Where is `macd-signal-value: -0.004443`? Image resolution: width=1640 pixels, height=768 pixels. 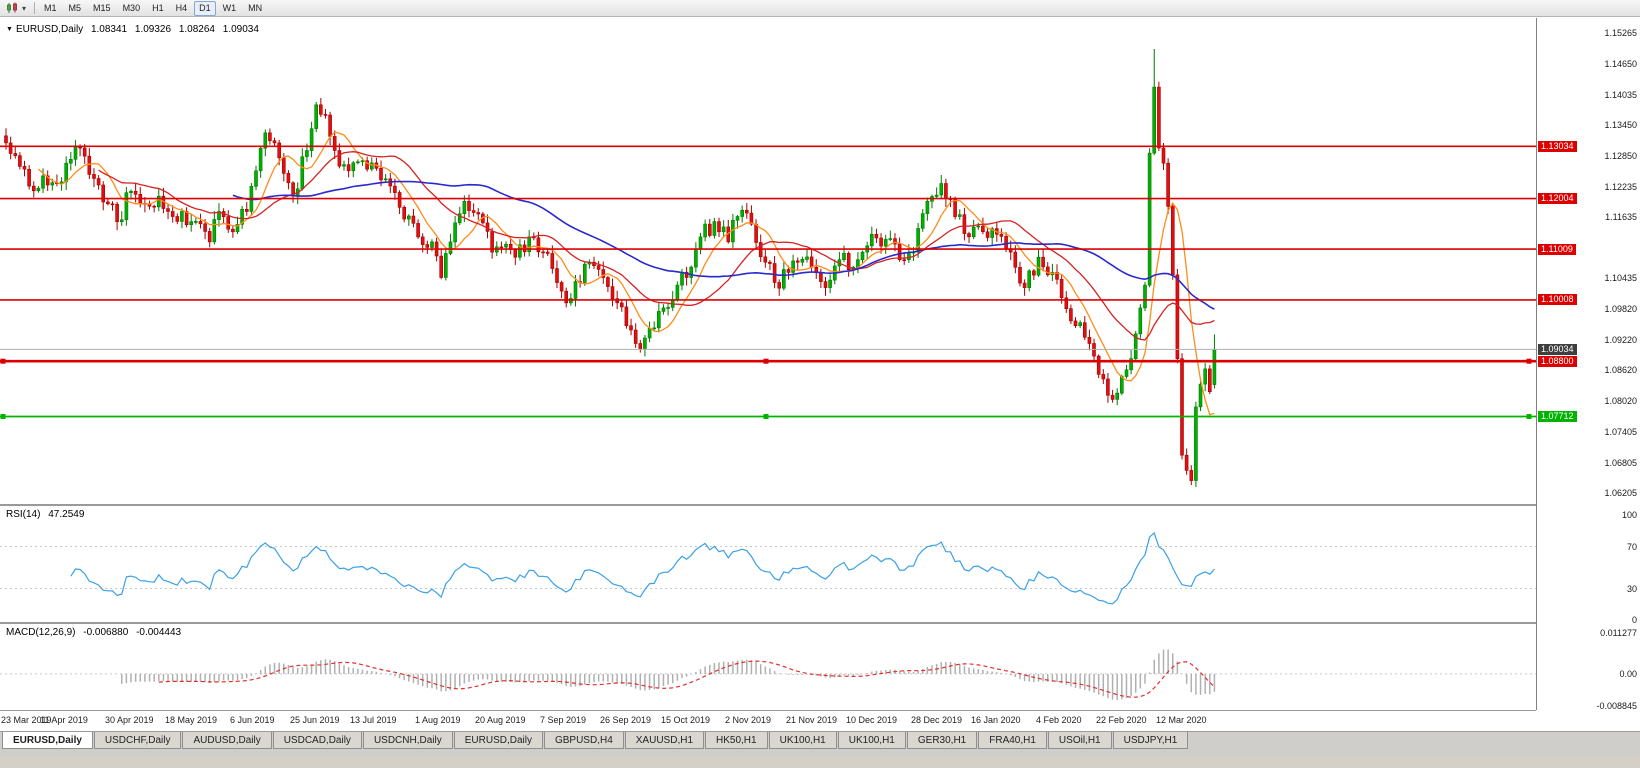 macd-signal-value: -0.004443 is located at coordinates (159, 632).